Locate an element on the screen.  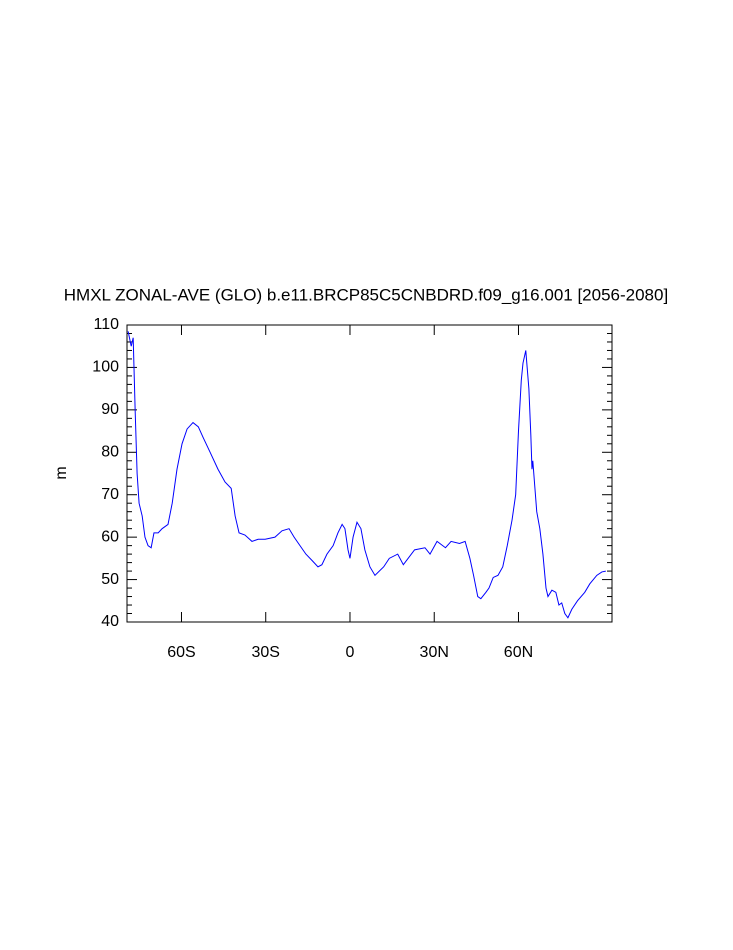
x-tick-label: 30S is located at coordinates (265, 652).